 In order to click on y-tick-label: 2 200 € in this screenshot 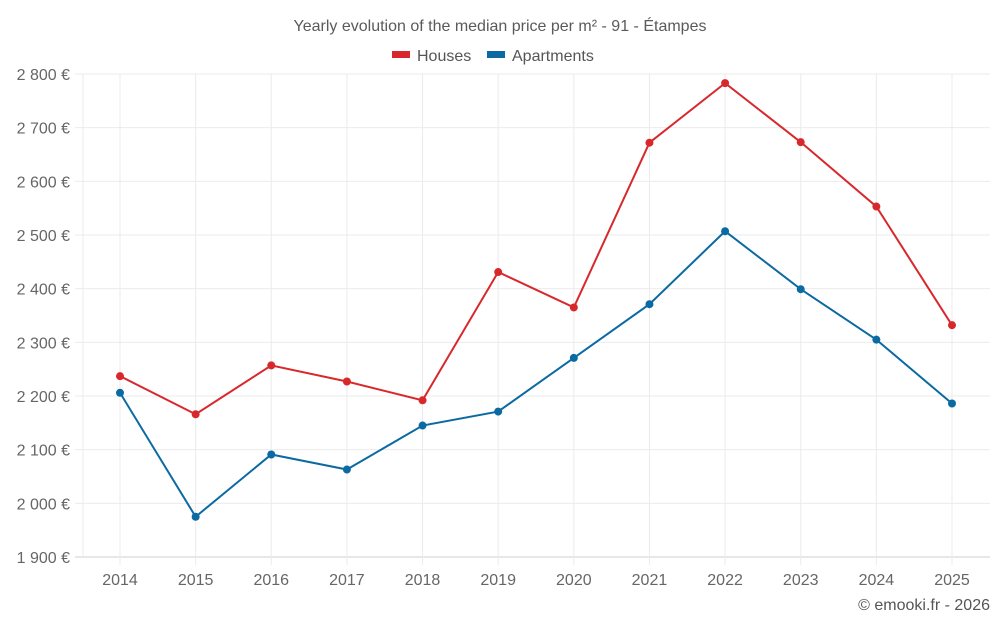, I will do `click(43, 397)`.